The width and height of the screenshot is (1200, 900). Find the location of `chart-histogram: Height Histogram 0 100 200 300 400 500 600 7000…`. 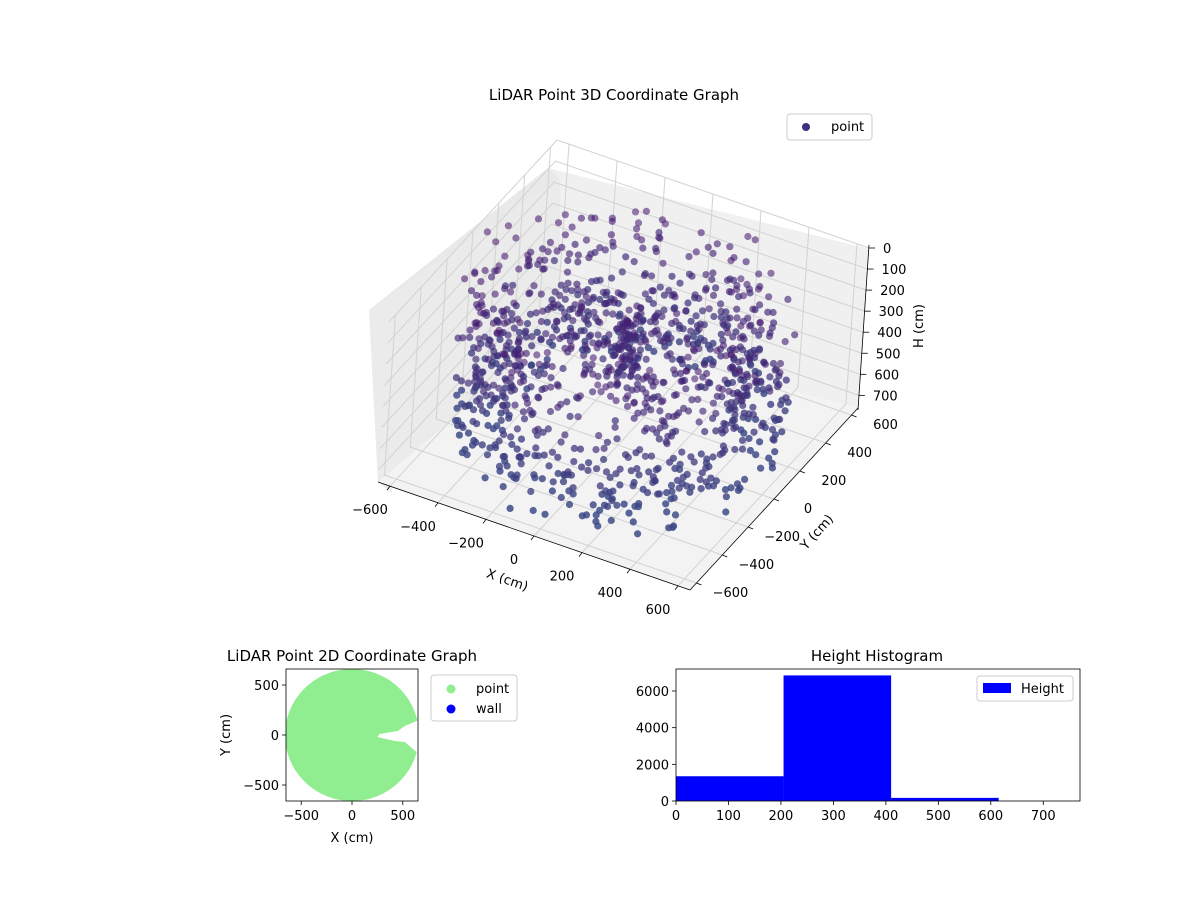

chart-histogram: Height Histogram 0 100 200 300 400 500 600 7000… is located at coordinates (858, 735).